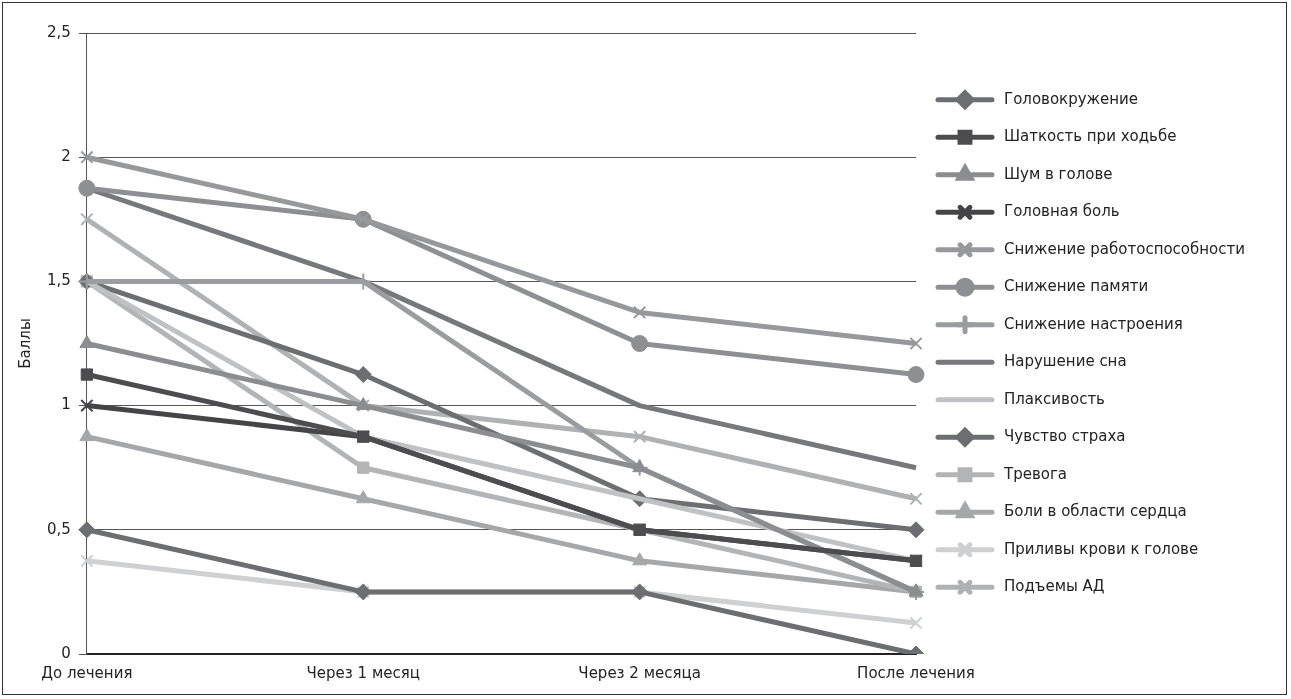 The height and width of the screenshot is (699, 1291). I want to click on legend-label: Снижение настроения, so click(1093, 323).